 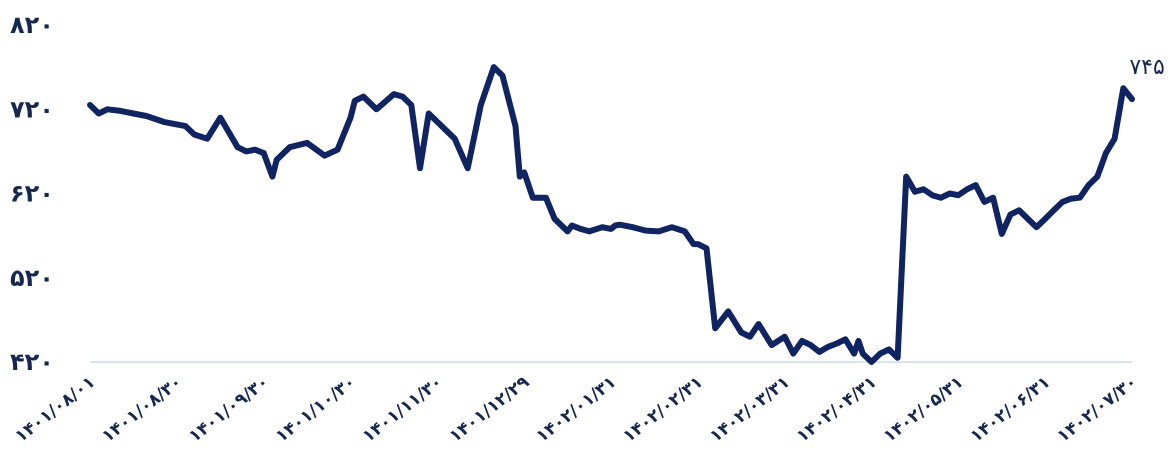 I want to click on y-axis: ۴۲۰ ۵۲۰ ۶۲۰ ۷۲۰ ۸۲۰, so click(x=32, y=193).